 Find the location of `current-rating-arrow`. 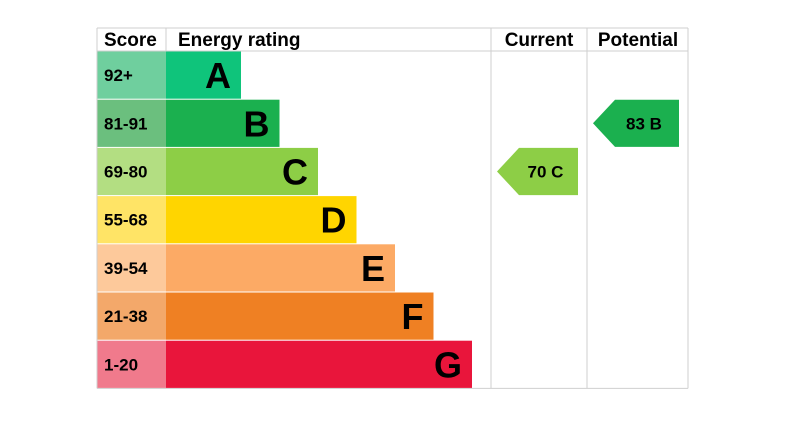

current-rating-arrow is located at coordinates (537, 171).